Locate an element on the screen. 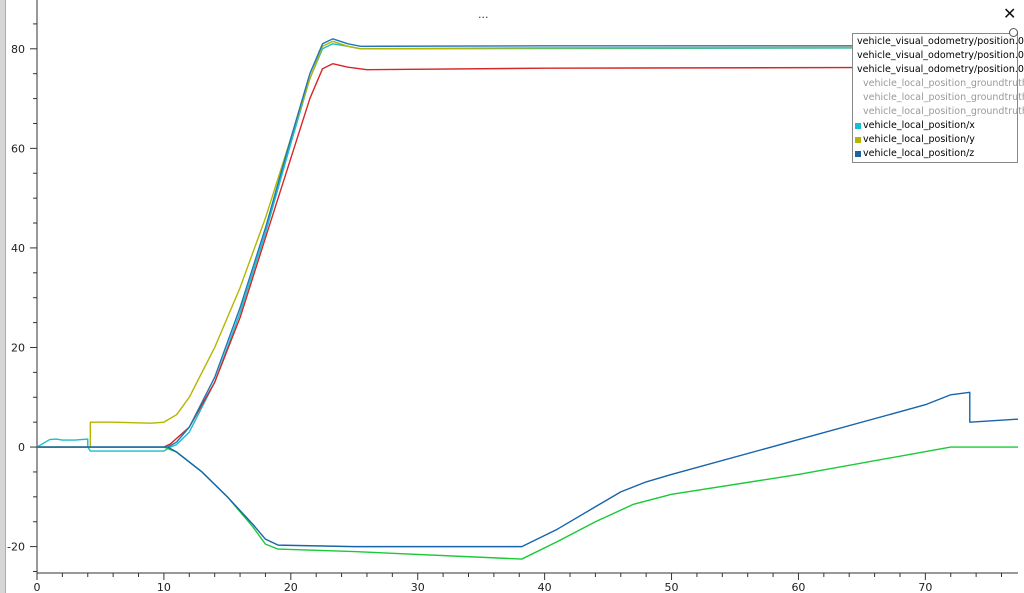  legend-item: vehicle_local_position_groundtruth/z is located at coordinates (938, 112).